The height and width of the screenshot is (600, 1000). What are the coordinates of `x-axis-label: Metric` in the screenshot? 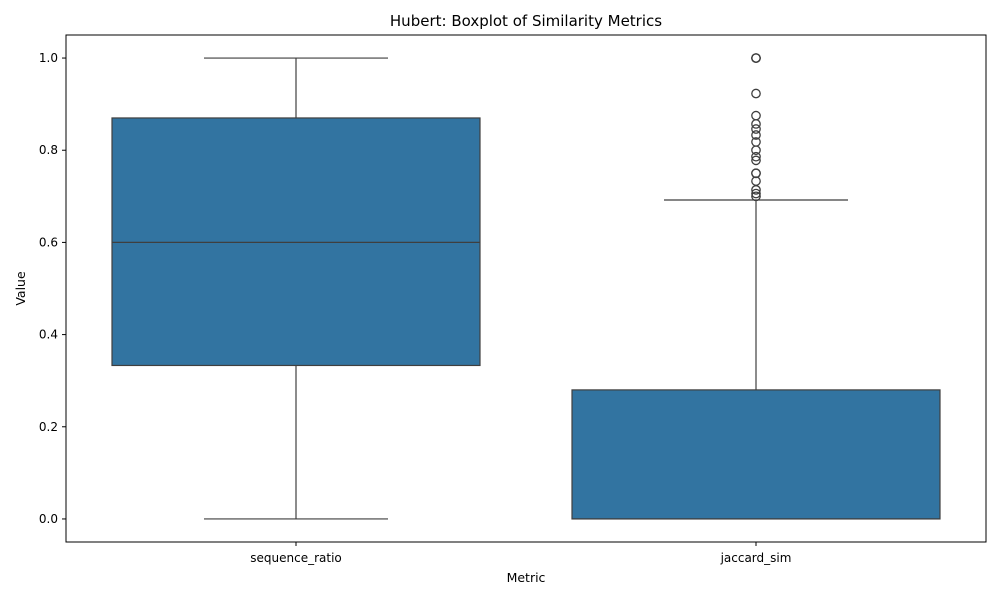 It's located at (526, 577).